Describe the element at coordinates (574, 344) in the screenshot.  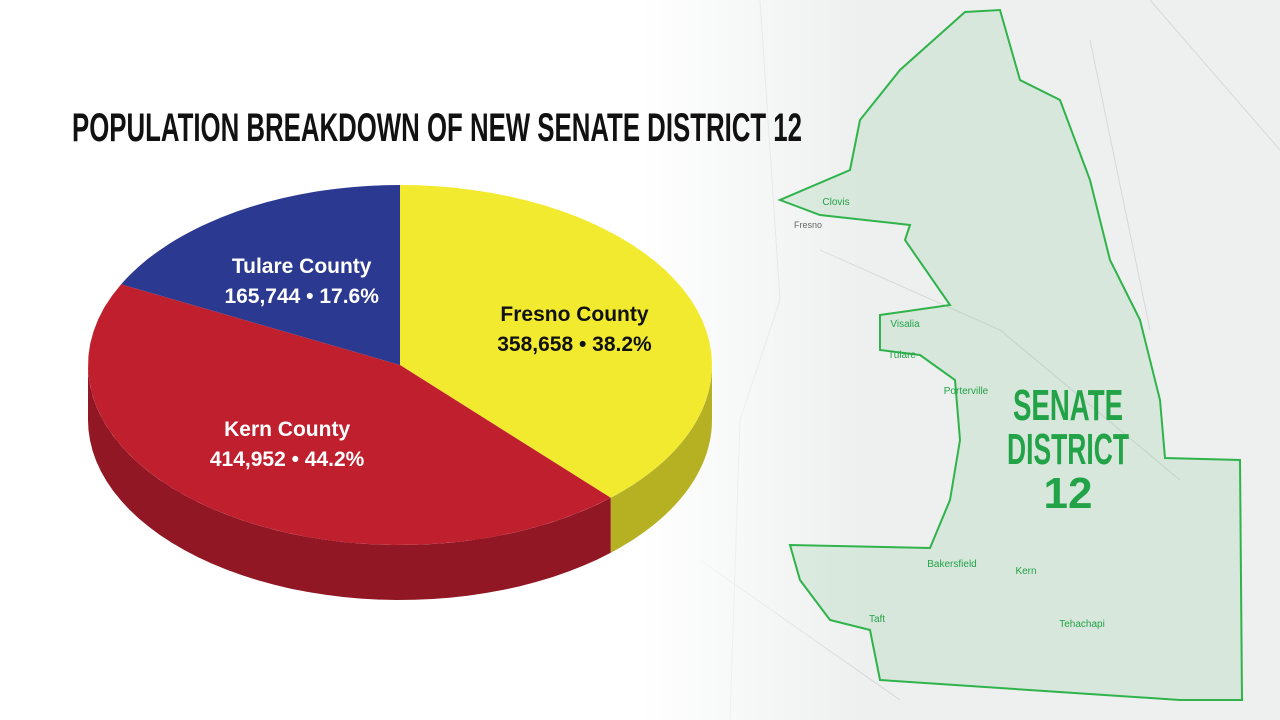
I see `slice-value-label: 358,658 • 38.2%` at that location.